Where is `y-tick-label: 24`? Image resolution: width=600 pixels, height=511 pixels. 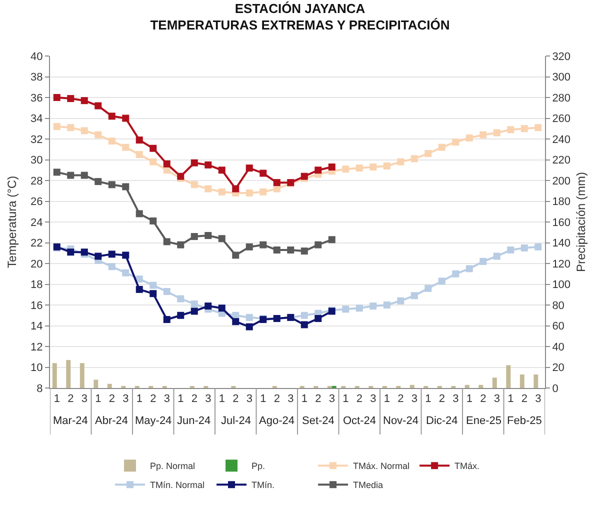
y-tick-label: 24 is located at coordinates (36, 222).